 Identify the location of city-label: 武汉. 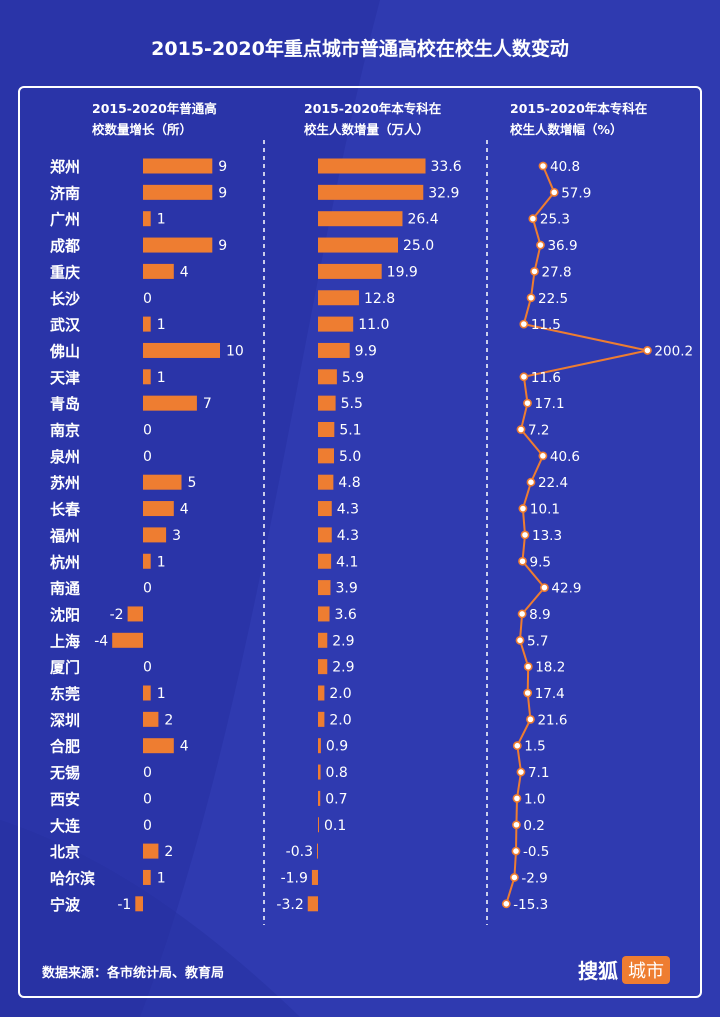
(65, 325).